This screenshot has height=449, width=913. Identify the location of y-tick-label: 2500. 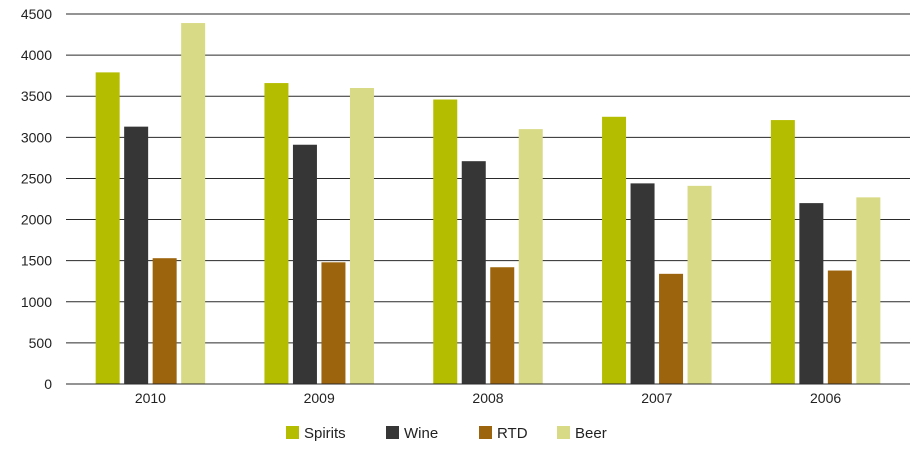
(36, 178).